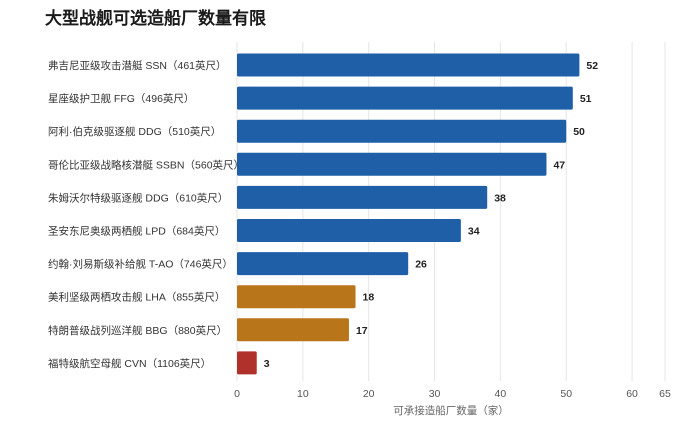 The image size is (700, 428). Describe the element at coordinates (451, 410) in the screenshot. I see `x-axis-title: 可承接造船厂数量（家）` at that location.